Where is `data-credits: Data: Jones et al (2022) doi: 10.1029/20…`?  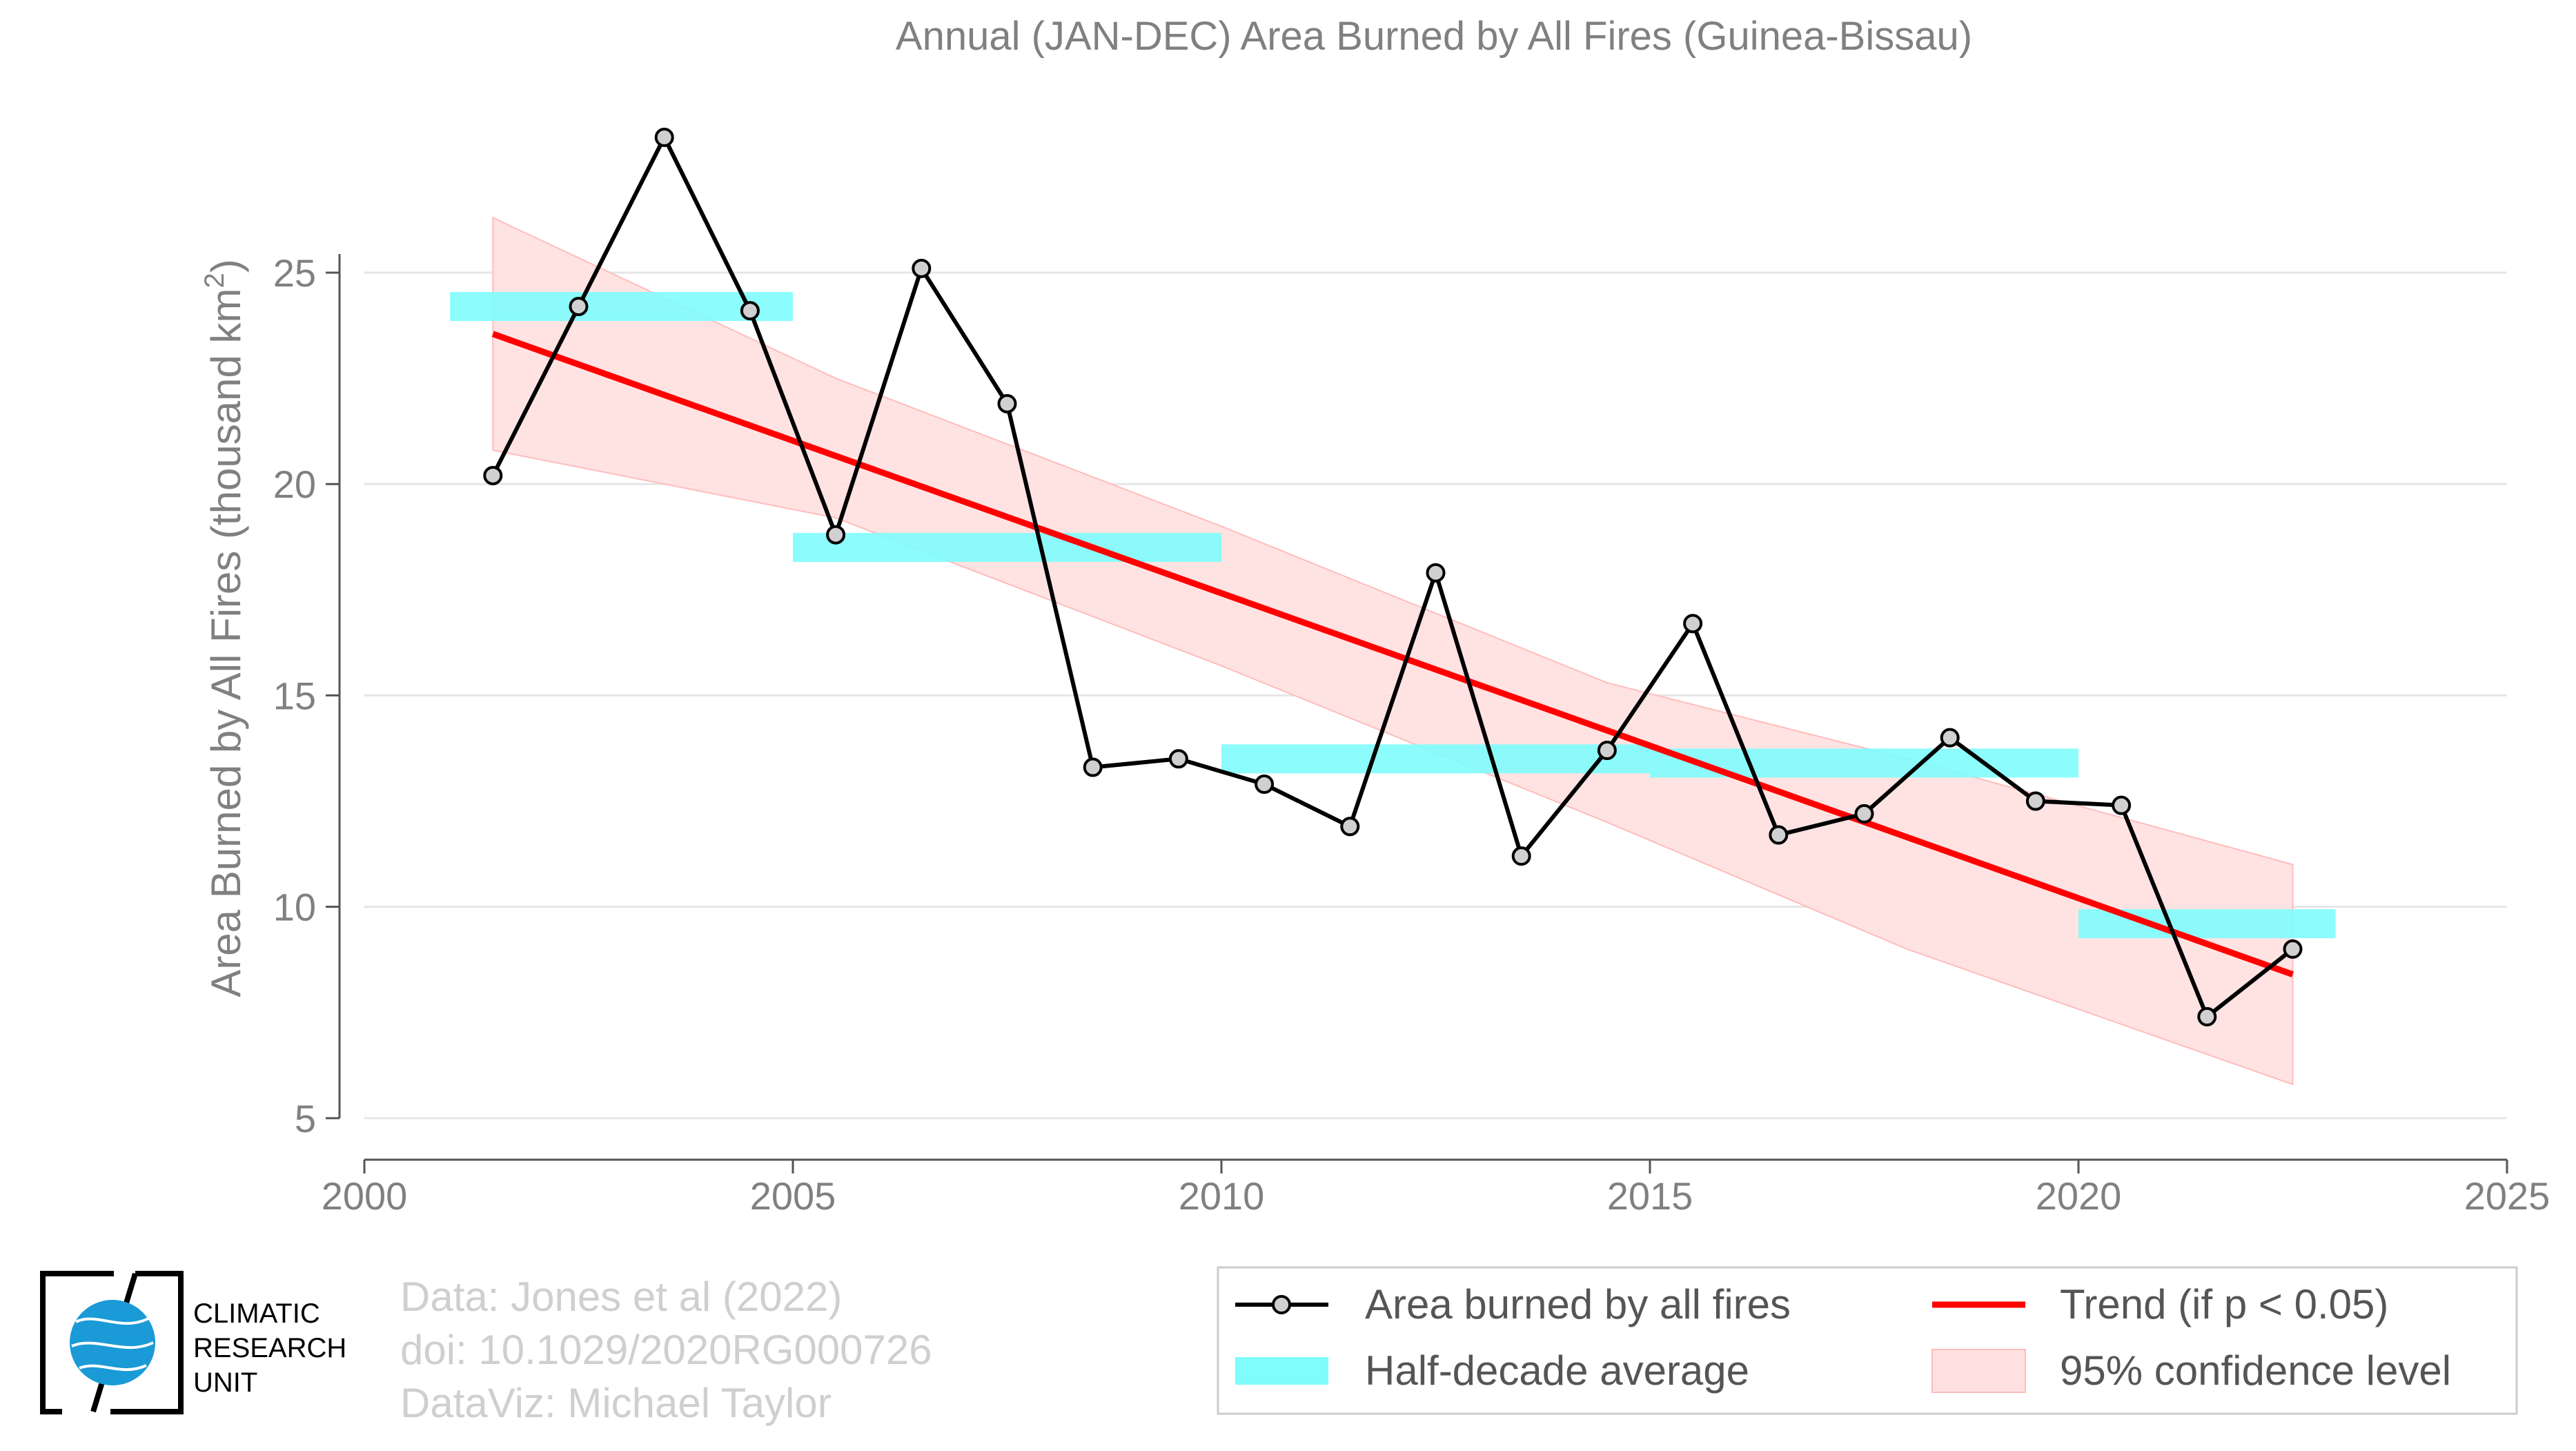
data-credits: Data: Jones et al (2022) doi: 10.1029/20… is located at coordinates (666, 1350).